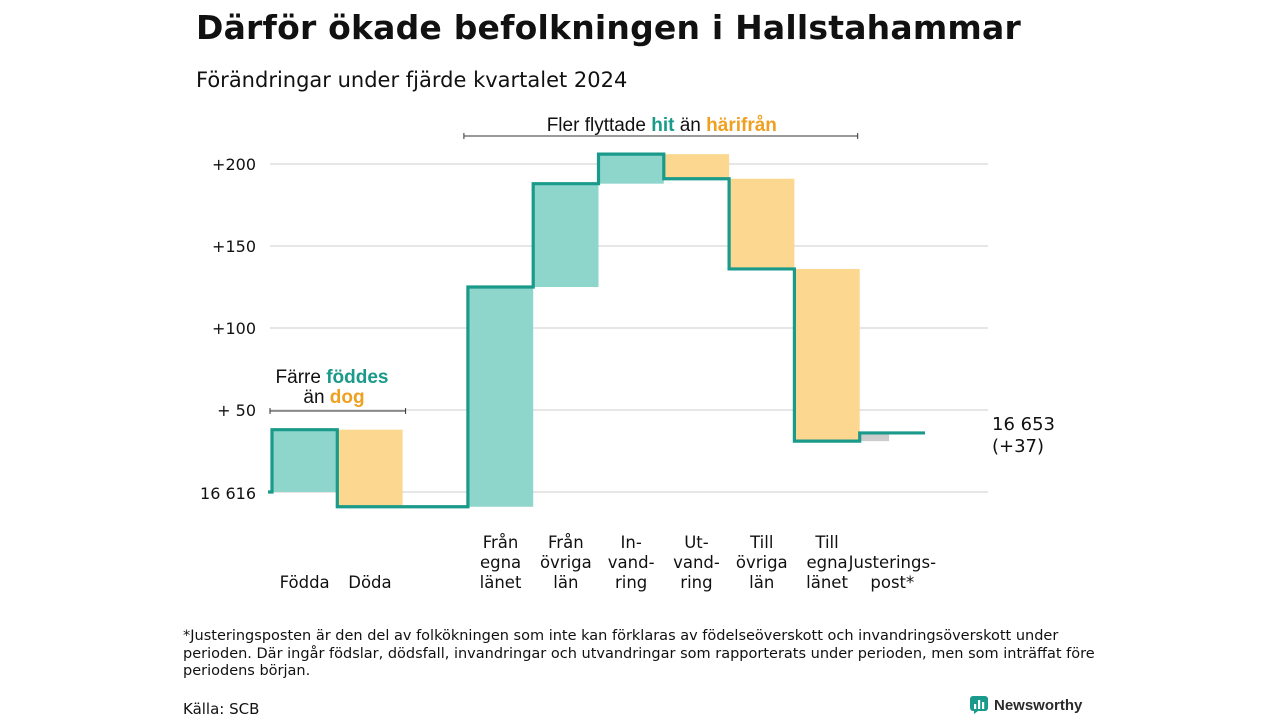  I want to click on brand-name: Newsworthy, so click(1038, 705).